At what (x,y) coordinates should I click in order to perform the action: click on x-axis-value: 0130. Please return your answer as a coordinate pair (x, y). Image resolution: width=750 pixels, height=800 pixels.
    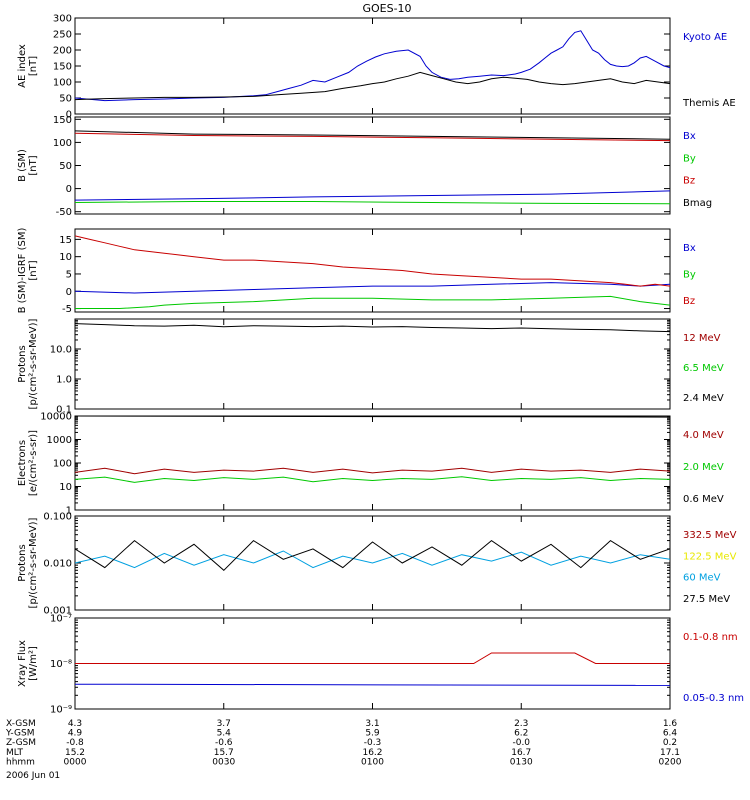
    Looking at the image, I should click on (521, 762).